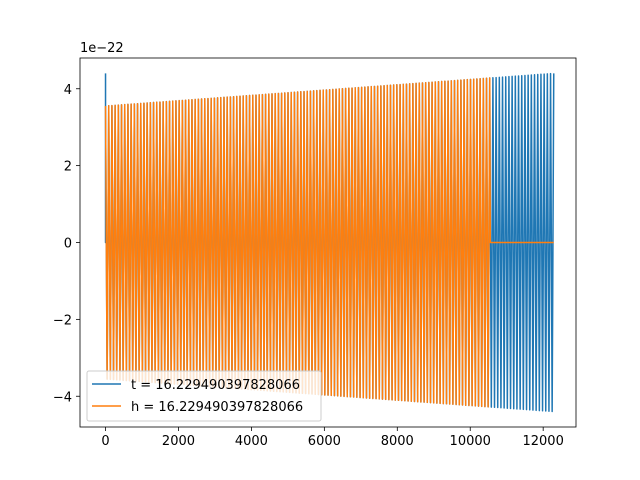 This screenshot has width=640, height=480. What do you see at coordinates (397, 441) in the screenshot?
I see `x-tick-label: 8000` at bounding box center [397, 441].